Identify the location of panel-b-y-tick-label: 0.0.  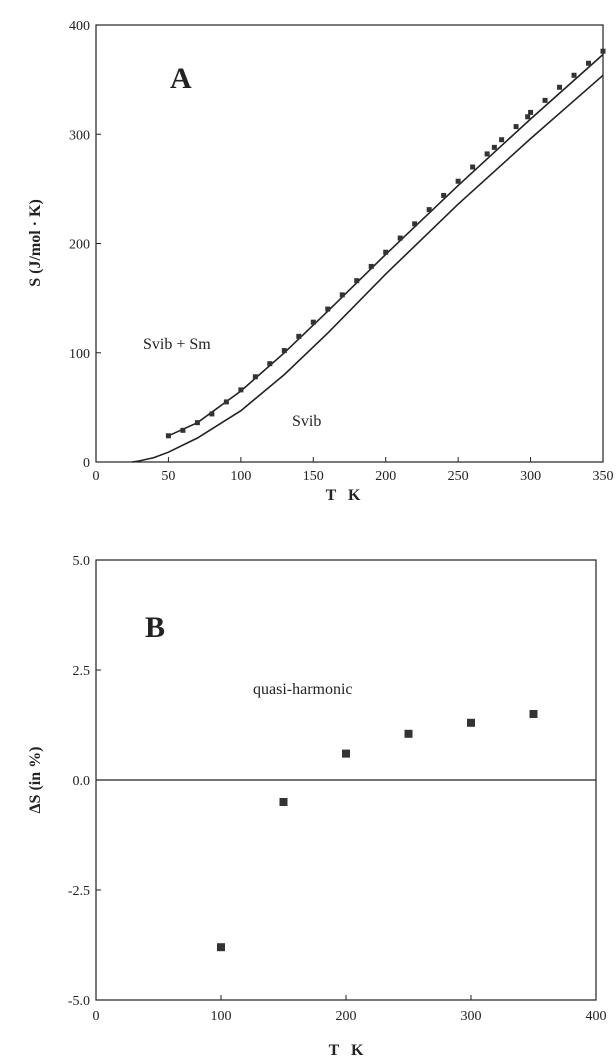
(82, 781).